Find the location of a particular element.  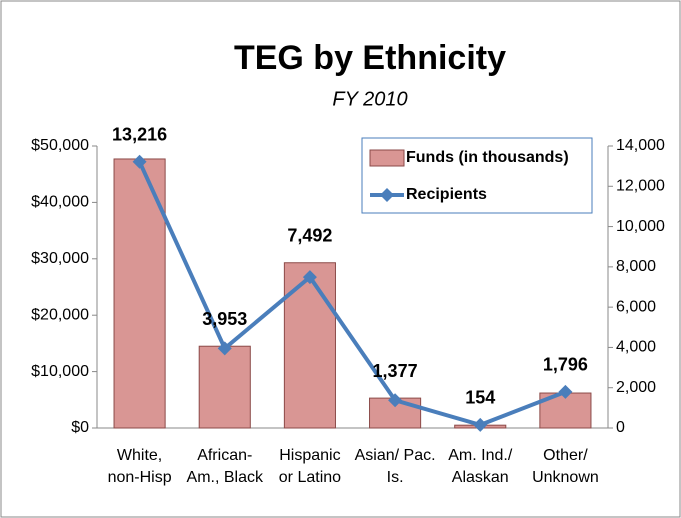

y2-tick-label: 12,000 is located at coordinates (640, 186).